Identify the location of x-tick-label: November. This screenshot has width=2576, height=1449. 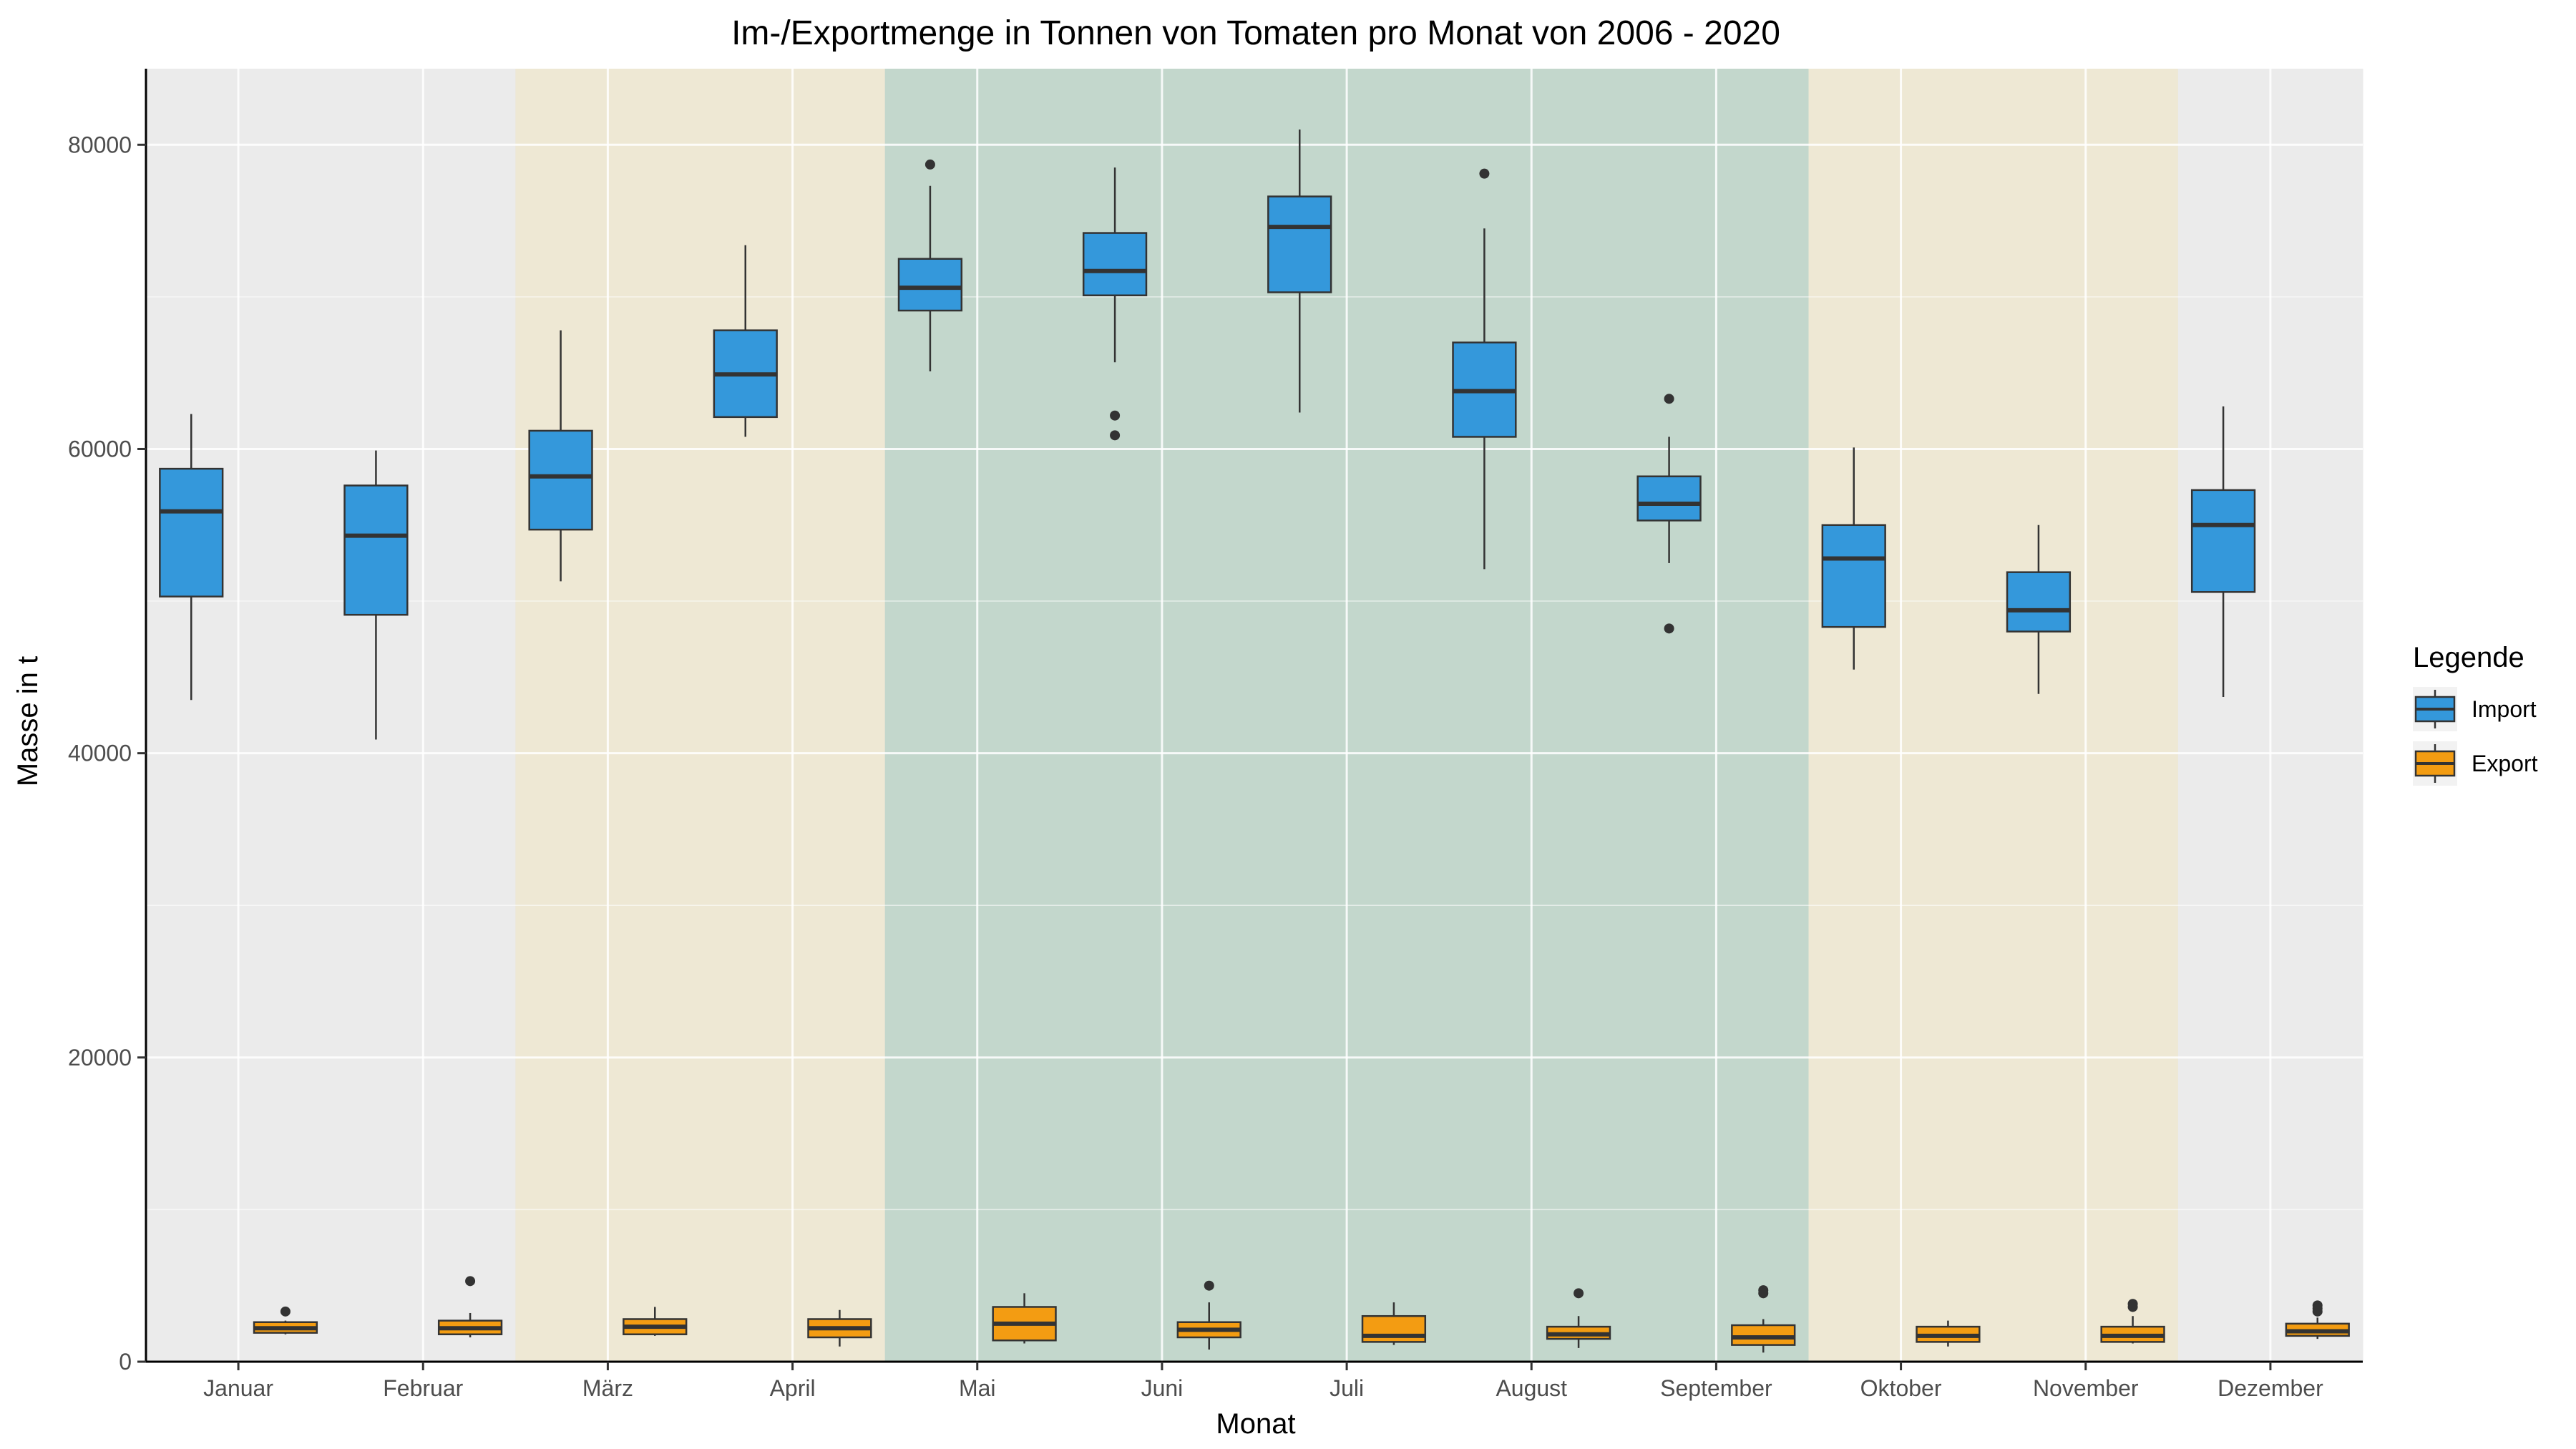
(2086, 1388).